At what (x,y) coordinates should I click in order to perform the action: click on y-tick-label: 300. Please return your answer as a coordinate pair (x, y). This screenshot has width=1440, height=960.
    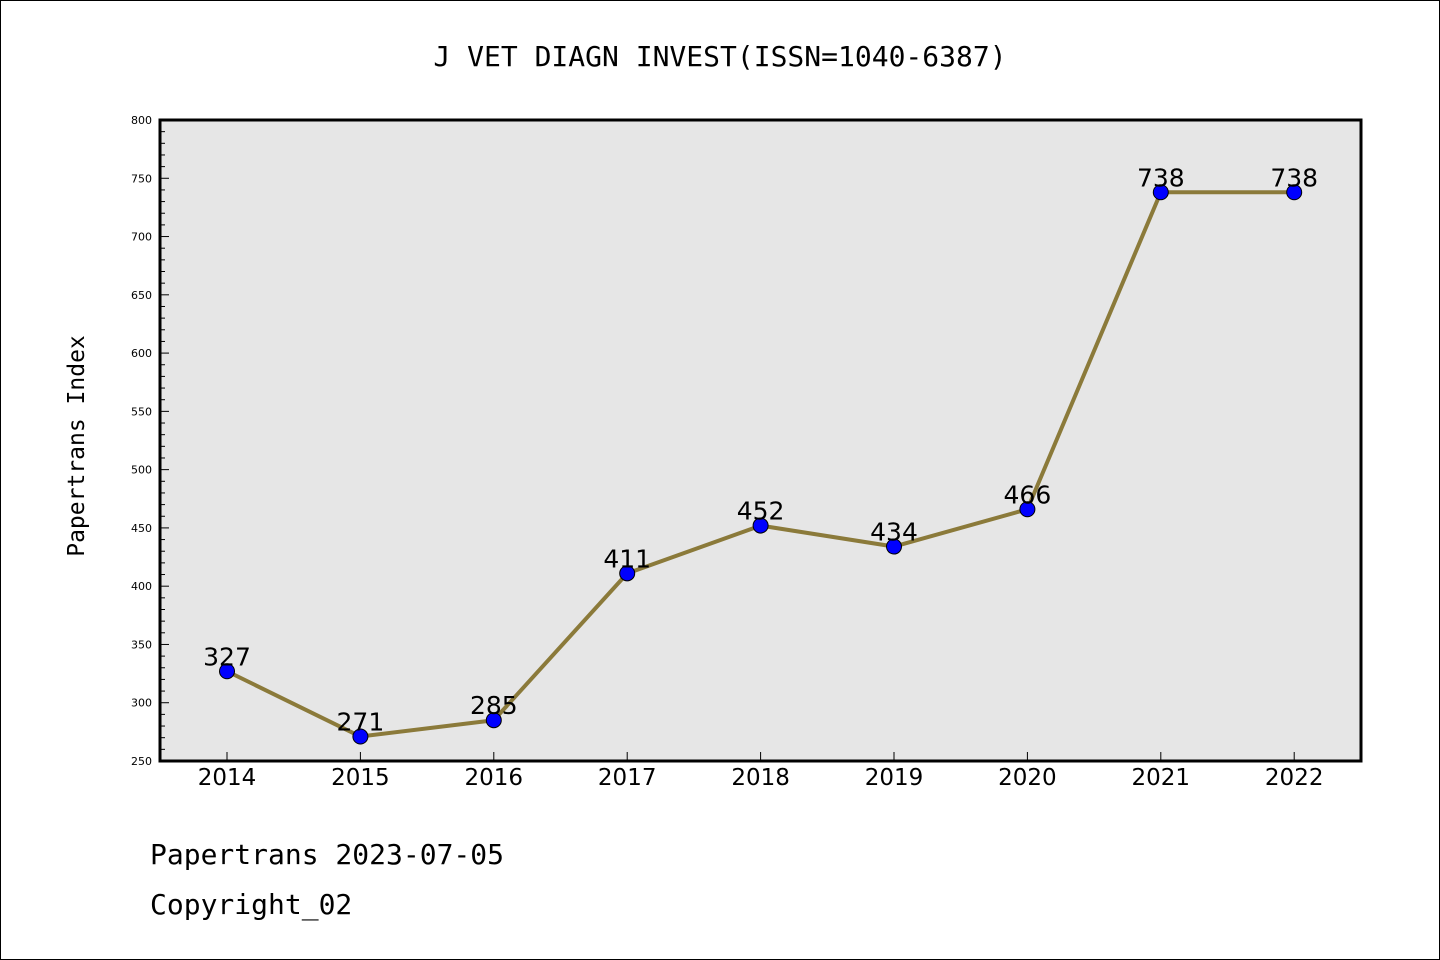
    Looking at the image, I should click on (141, 703).